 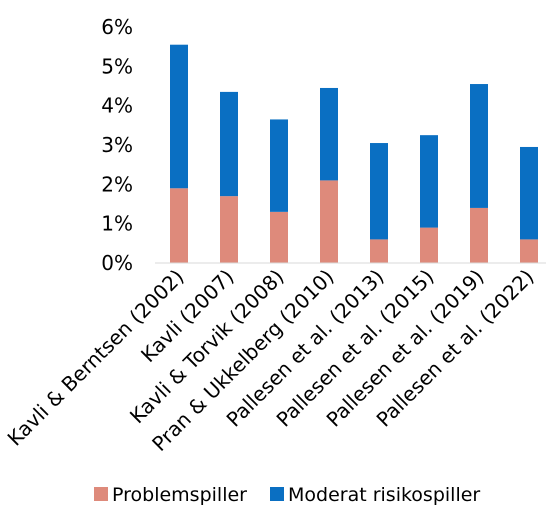 I want to click on legend-label: Problemspiller, so click(x=179, y=495).